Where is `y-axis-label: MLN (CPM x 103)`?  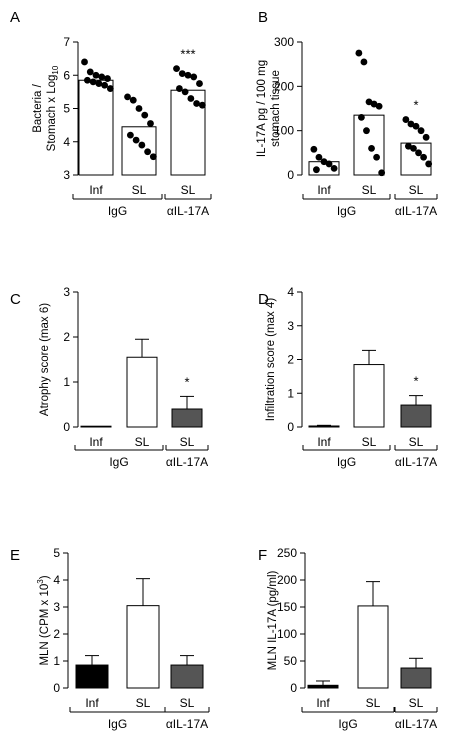 y-axis-label: MLN (CPM x 103) is located at coordinates (43, 620).